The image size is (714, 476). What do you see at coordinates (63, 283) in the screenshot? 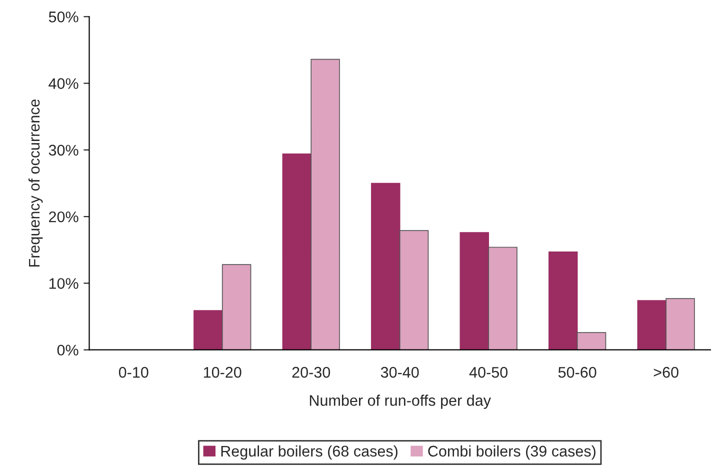
I see `y-tick-label: 10%` at bounding box center [63, 283].